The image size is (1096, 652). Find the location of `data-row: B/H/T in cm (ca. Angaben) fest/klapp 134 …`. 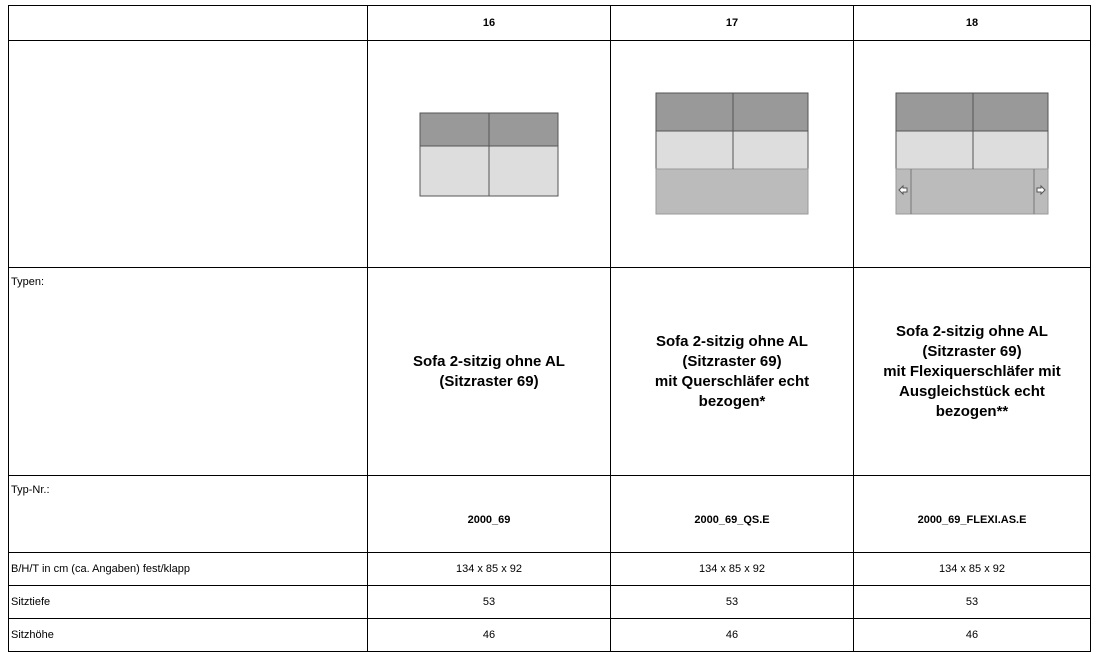

data-row: B/H/T in cm (ca. Angaben) fest/klapp 134 … is located at coordinates (549, 569).